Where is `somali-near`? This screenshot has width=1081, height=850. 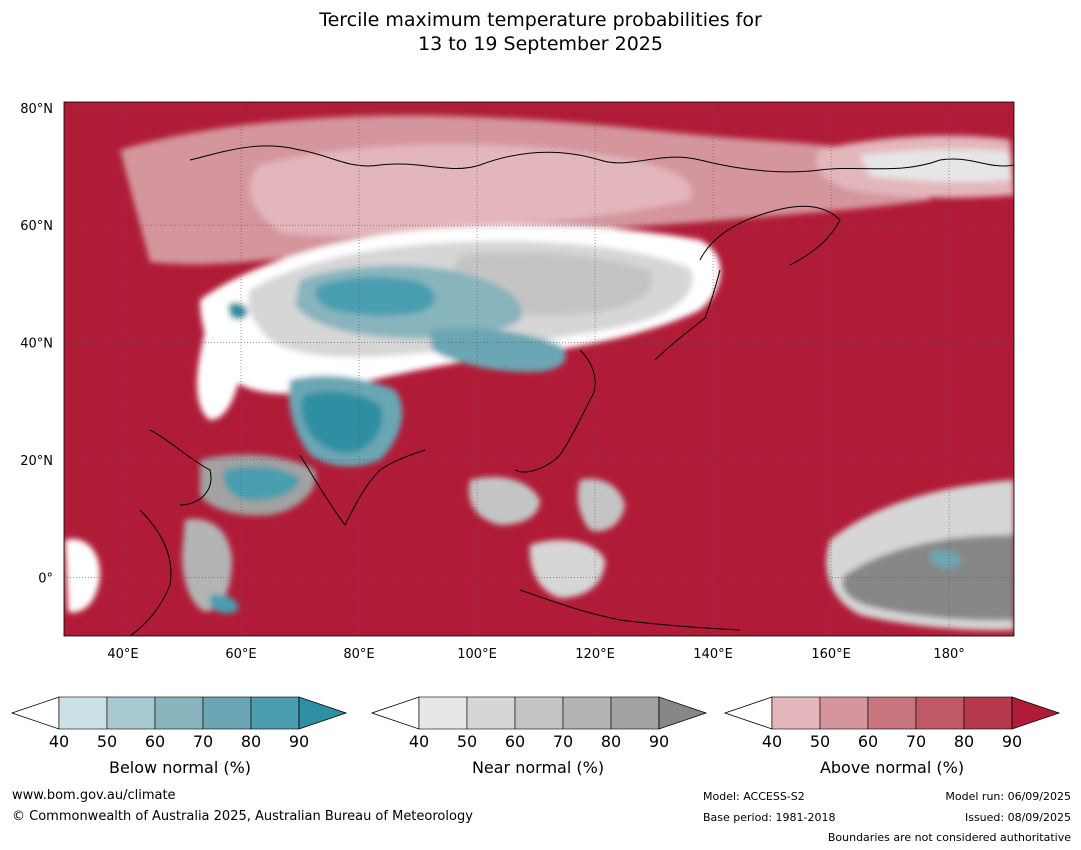 somali-near is located at coordinates (207, 565).